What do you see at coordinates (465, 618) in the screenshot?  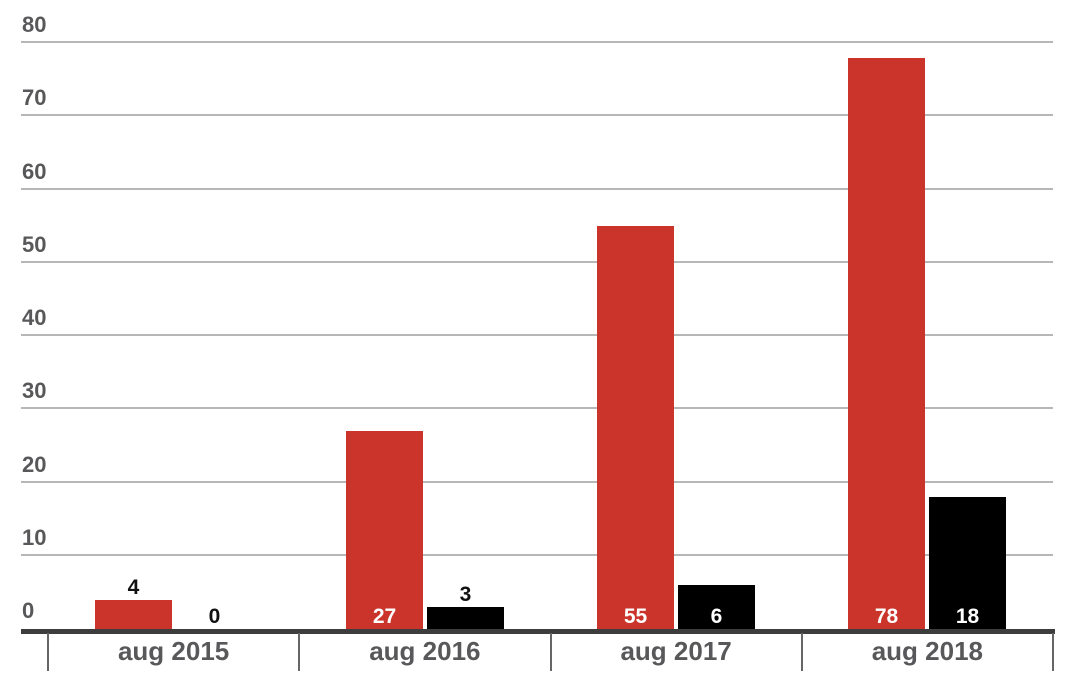 I see `bar-black-aug-2016` at bounding box center [465, 618].